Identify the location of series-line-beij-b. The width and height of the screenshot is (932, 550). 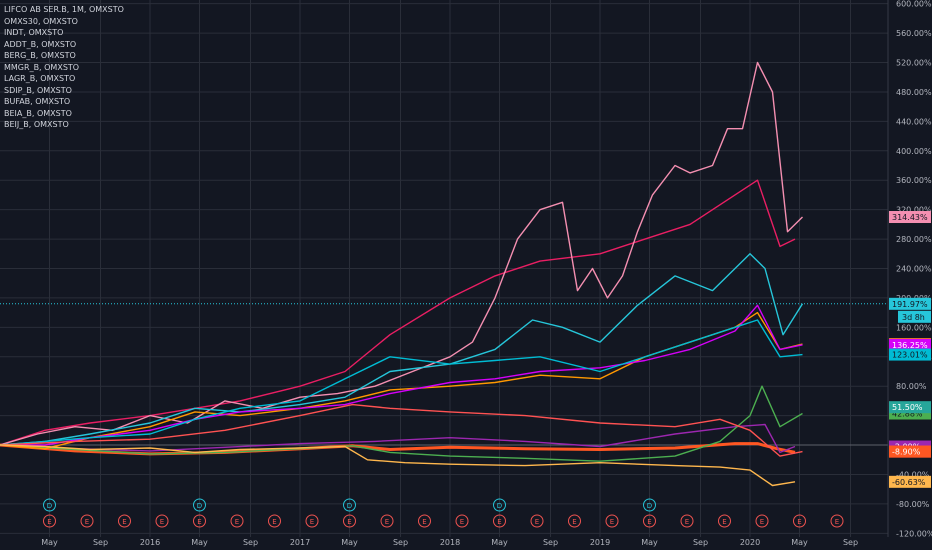
(398, 465).